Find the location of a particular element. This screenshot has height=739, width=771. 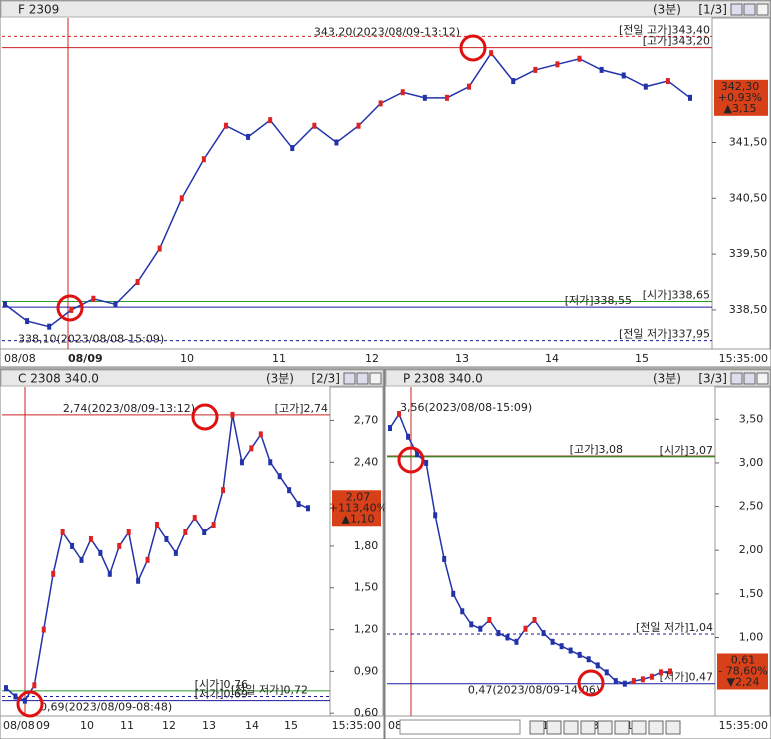

page-indicator: [1/3] is located at coordinates (712, 10).